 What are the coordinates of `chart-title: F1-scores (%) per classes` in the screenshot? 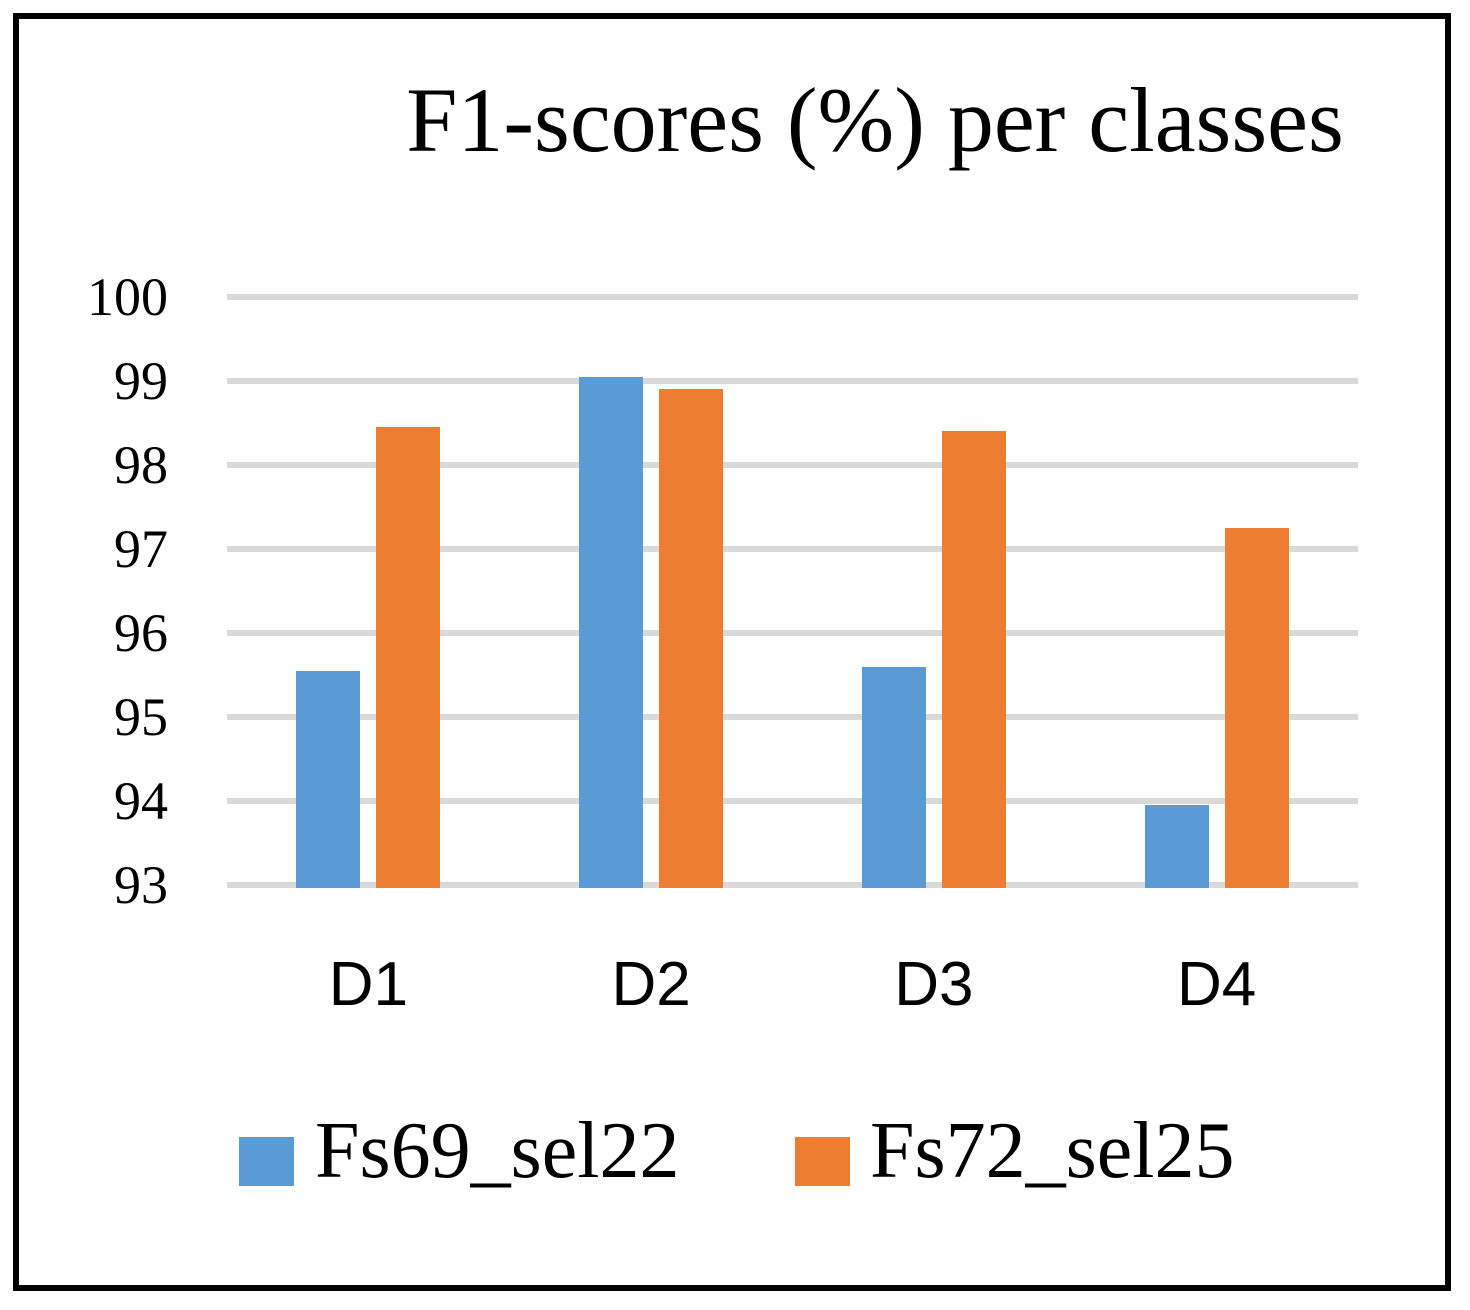 It's located at (875, 120).